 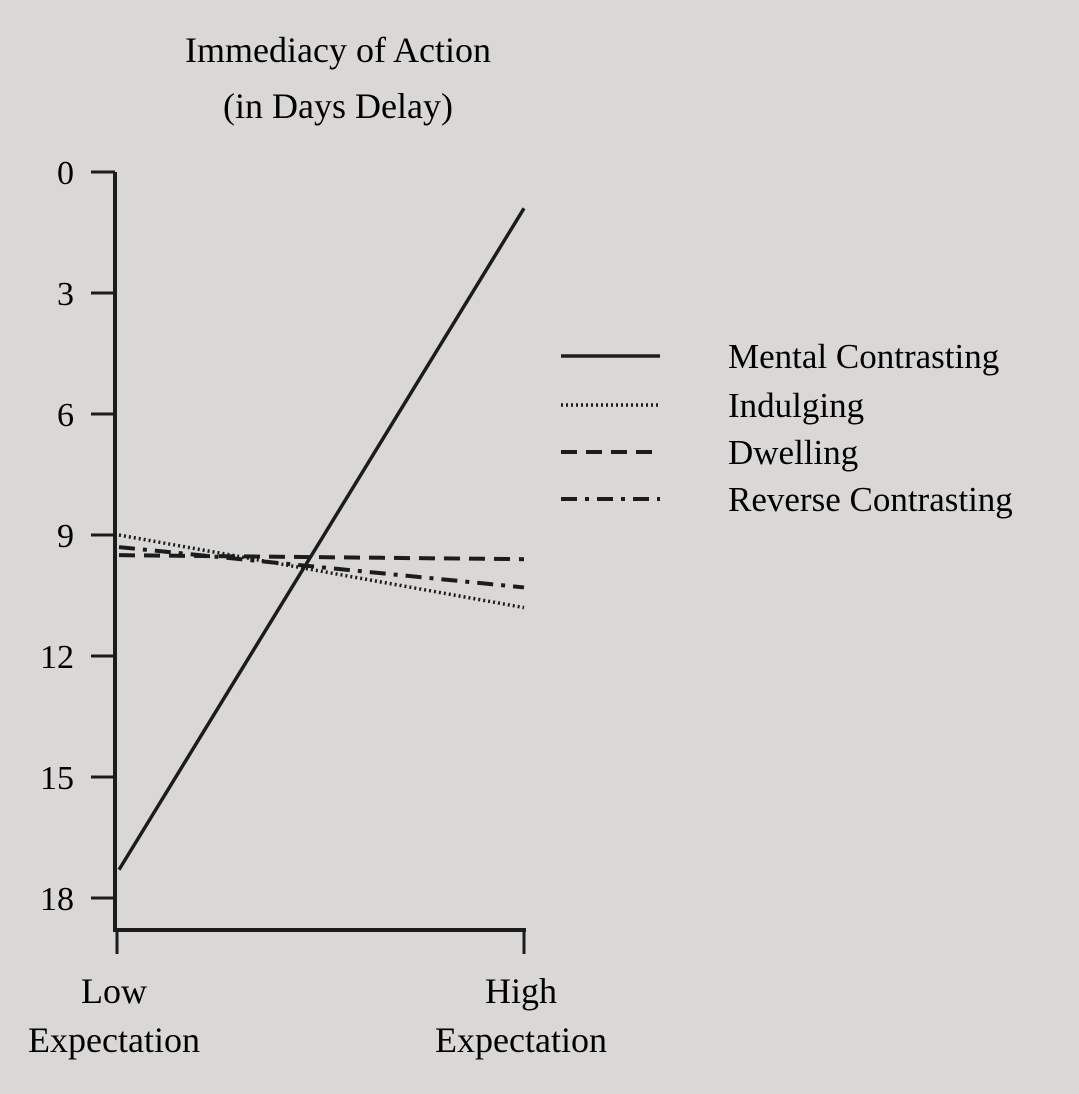 I want to click on y-tick-label: 9, so click(x=65, y=536).